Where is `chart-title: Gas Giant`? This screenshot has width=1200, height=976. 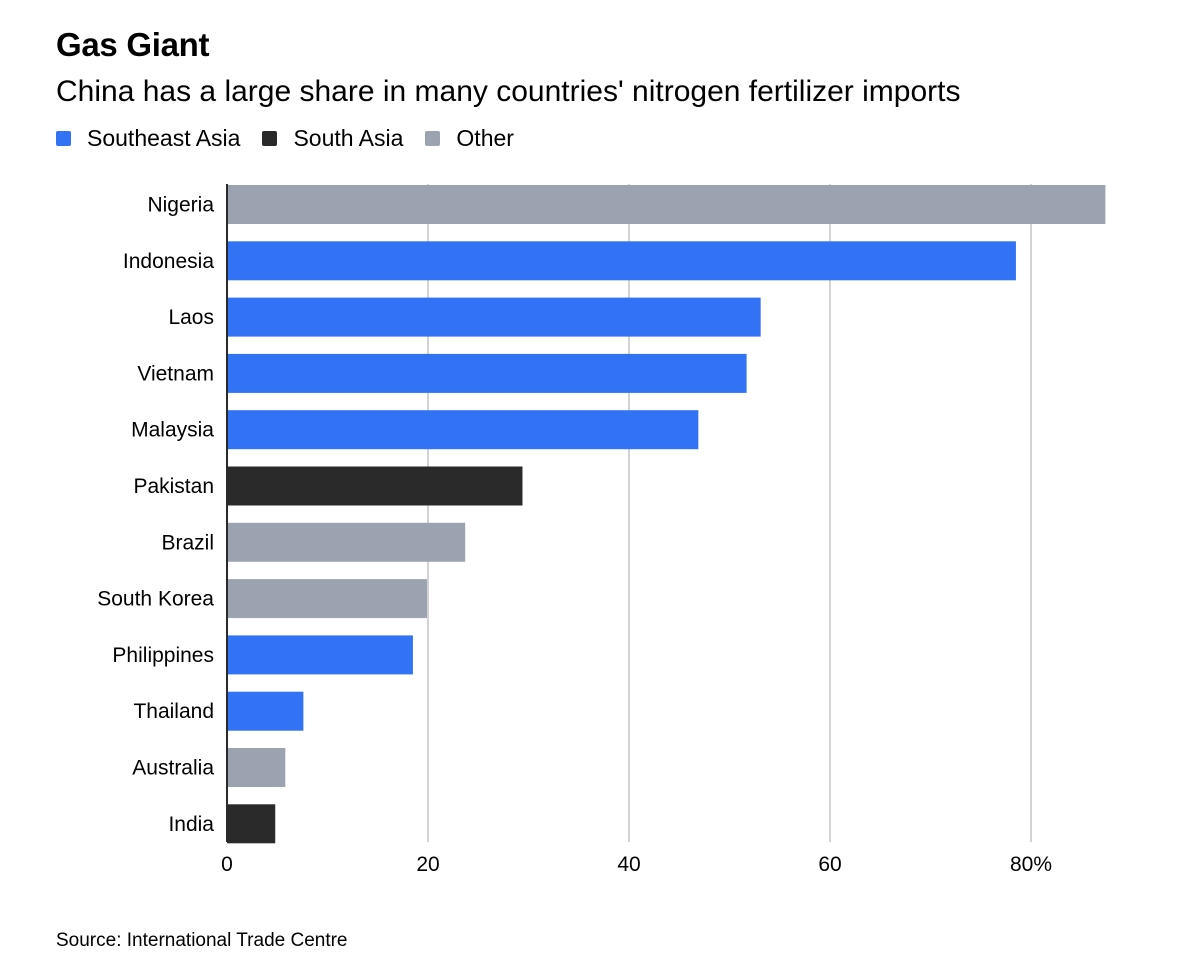
chart-title: Gas Giant is located at coordinates (133, 44).